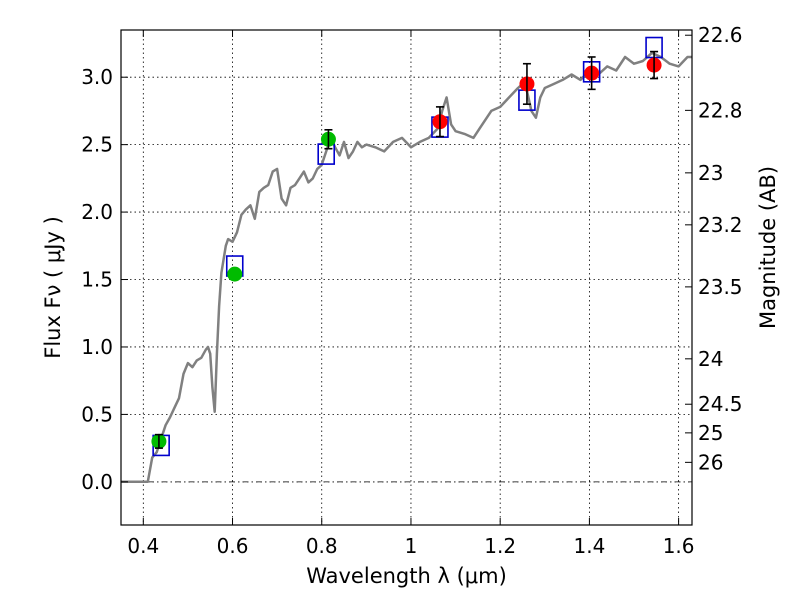  Describe the element at coordinates (97, 145) in the screenshot. I see `y-tick-label: 2.5` at that location.